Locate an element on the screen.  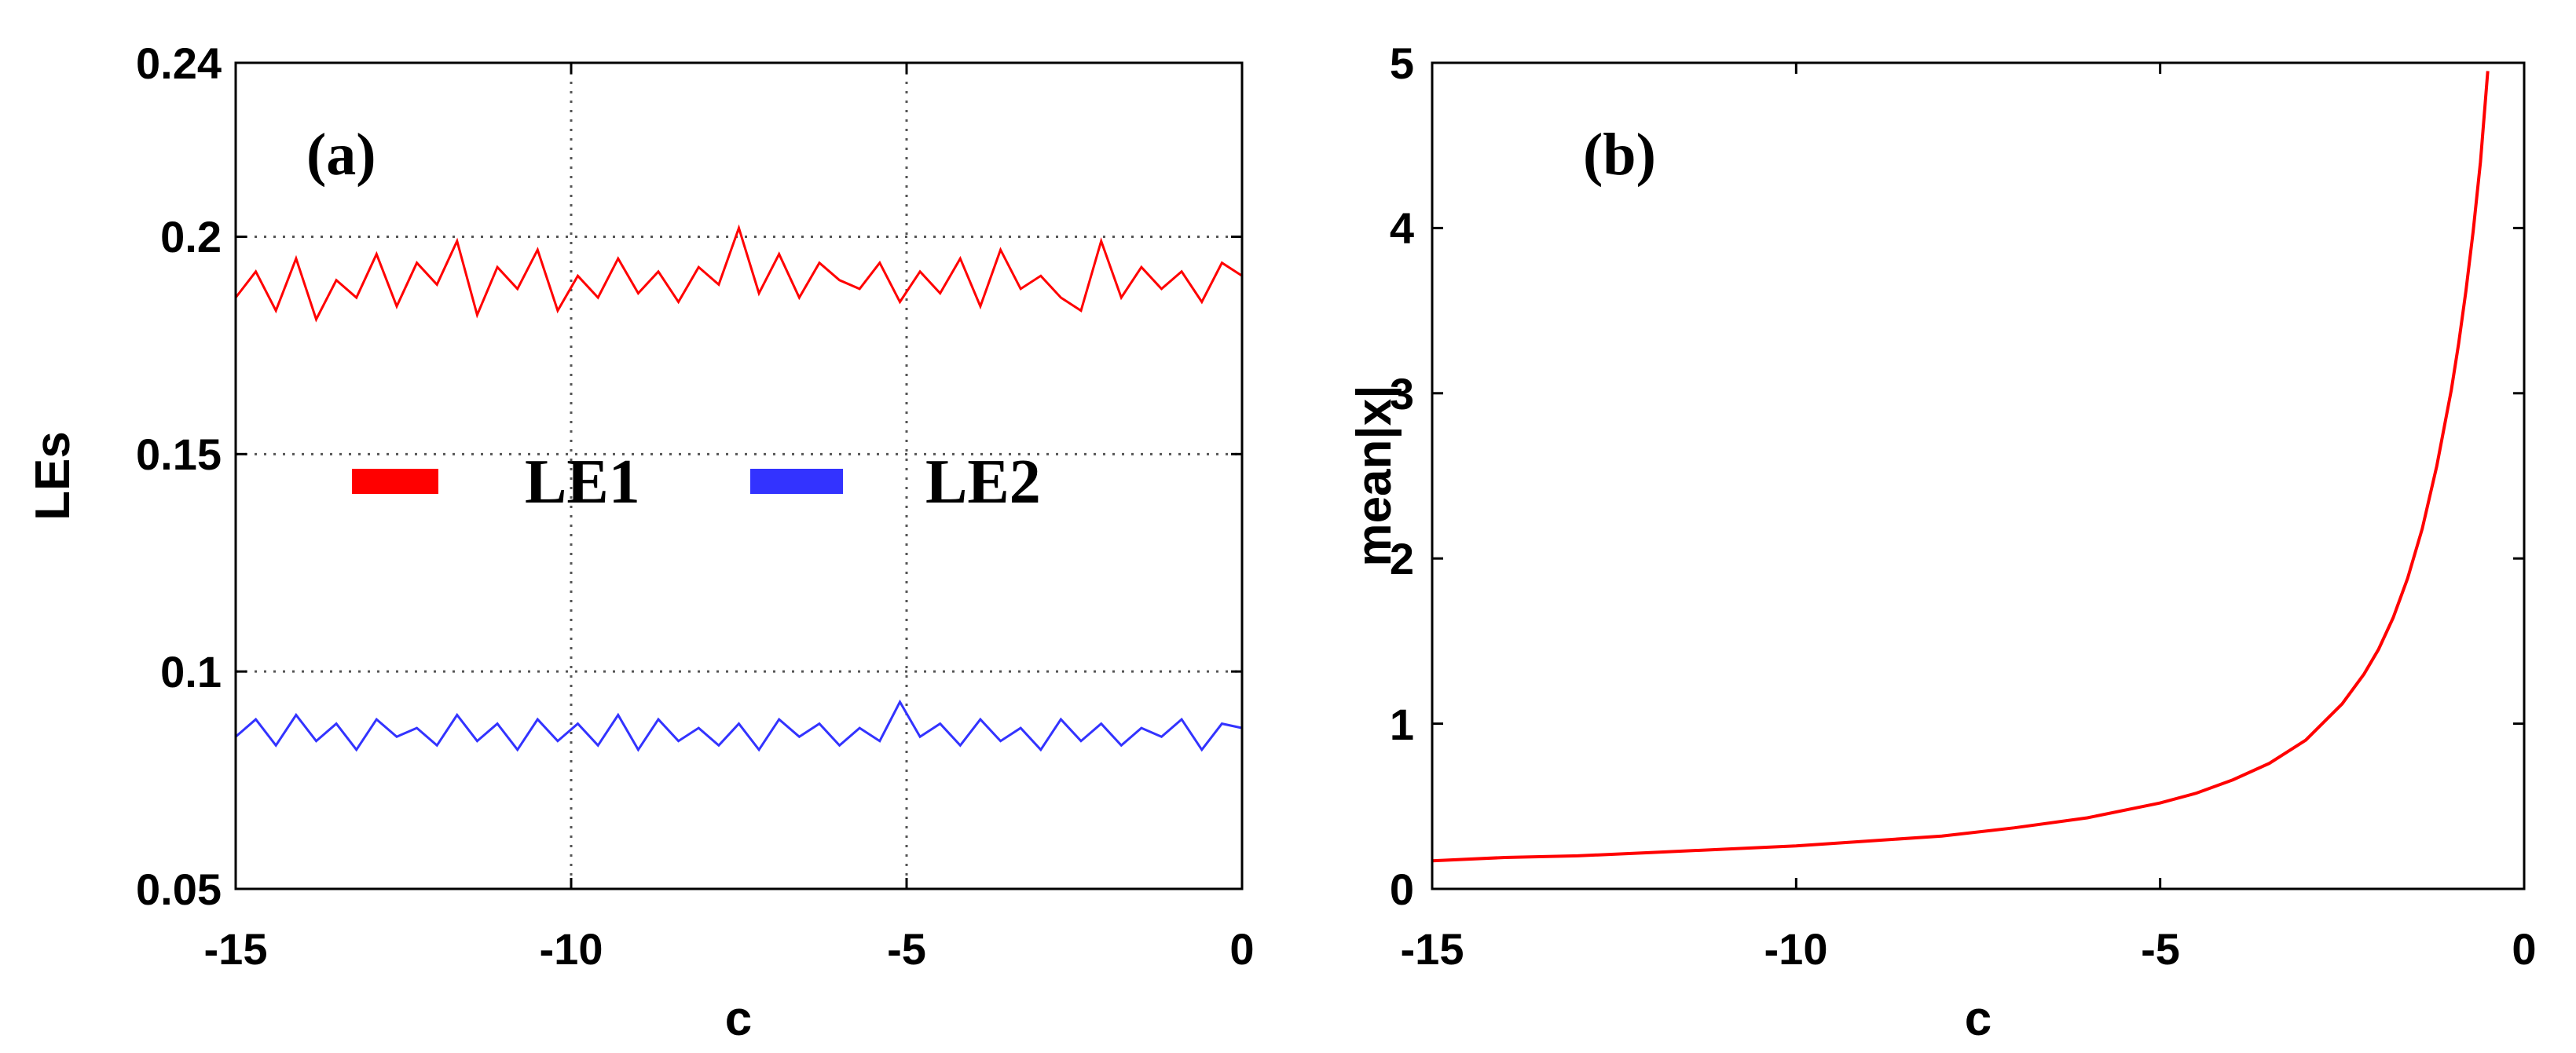
x-axis-label-b: c is located at coordinates (1979, 1019).